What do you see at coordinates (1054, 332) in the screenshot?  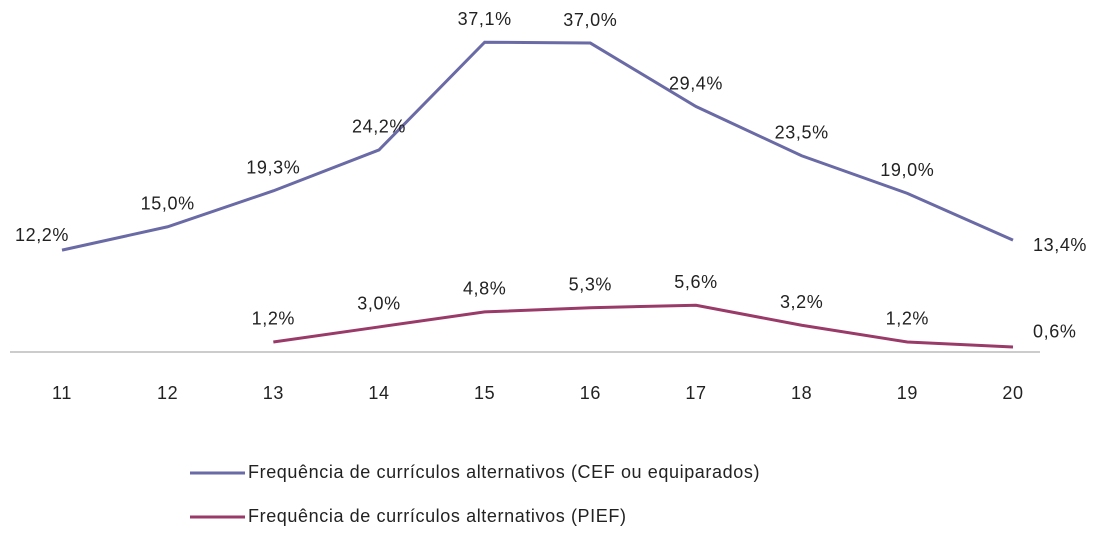 I see `data-label: 0,6%` at bounding box center [1054, 332].